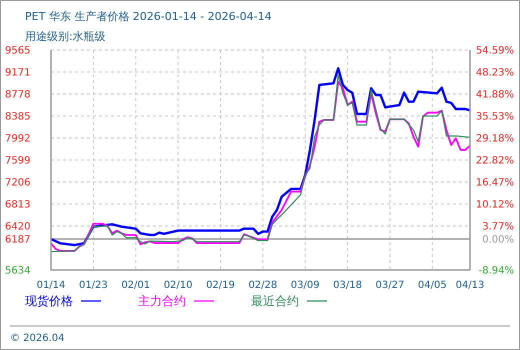 The height and width of the screenshot is (350, 520). What do you see at coordinates (135, 285) in the screenshot?
I see `x-tick-label: 02/01` at bounding box center [135, 285].